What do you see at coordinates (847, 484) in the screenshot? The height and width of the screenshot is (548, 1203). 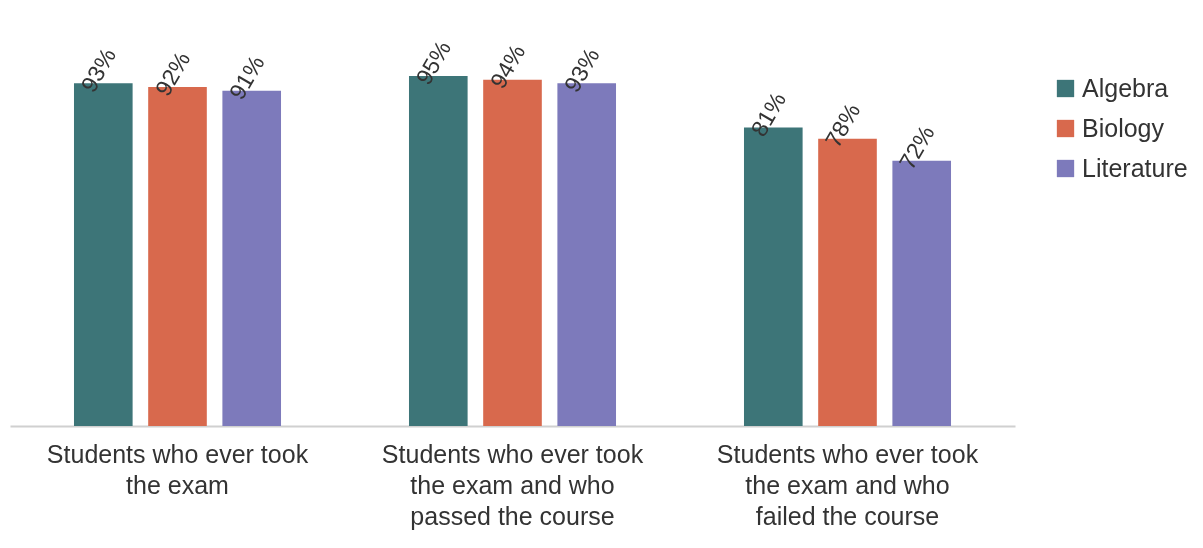 I see `x-tick-label: Students who ever took the exam and who failed the course` at bounding box center [847, 484].